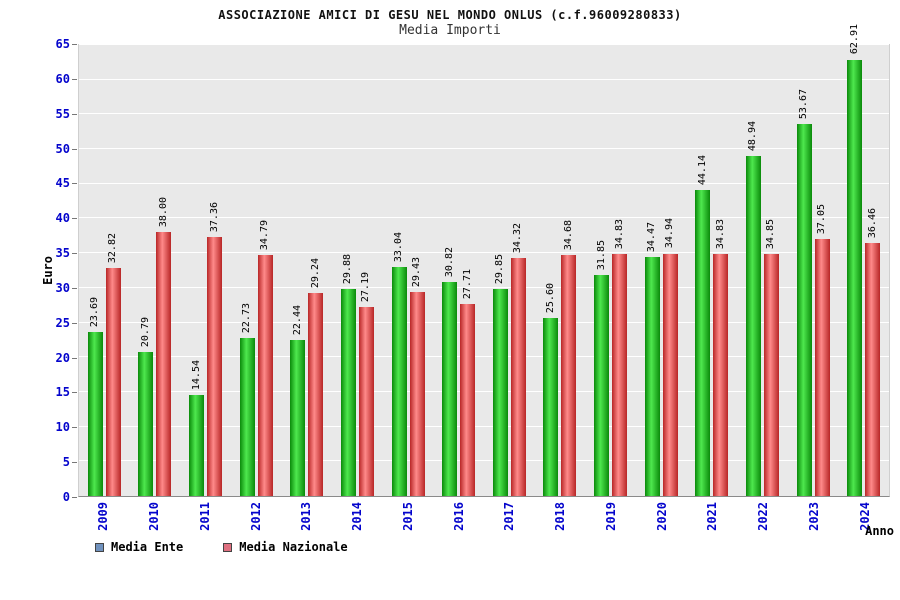 The width and height of the screenshot is (900, 600). Describe the element at coordinates (62, 322) in the screenshot. I see `y-tick-label-25: 25` at that location.